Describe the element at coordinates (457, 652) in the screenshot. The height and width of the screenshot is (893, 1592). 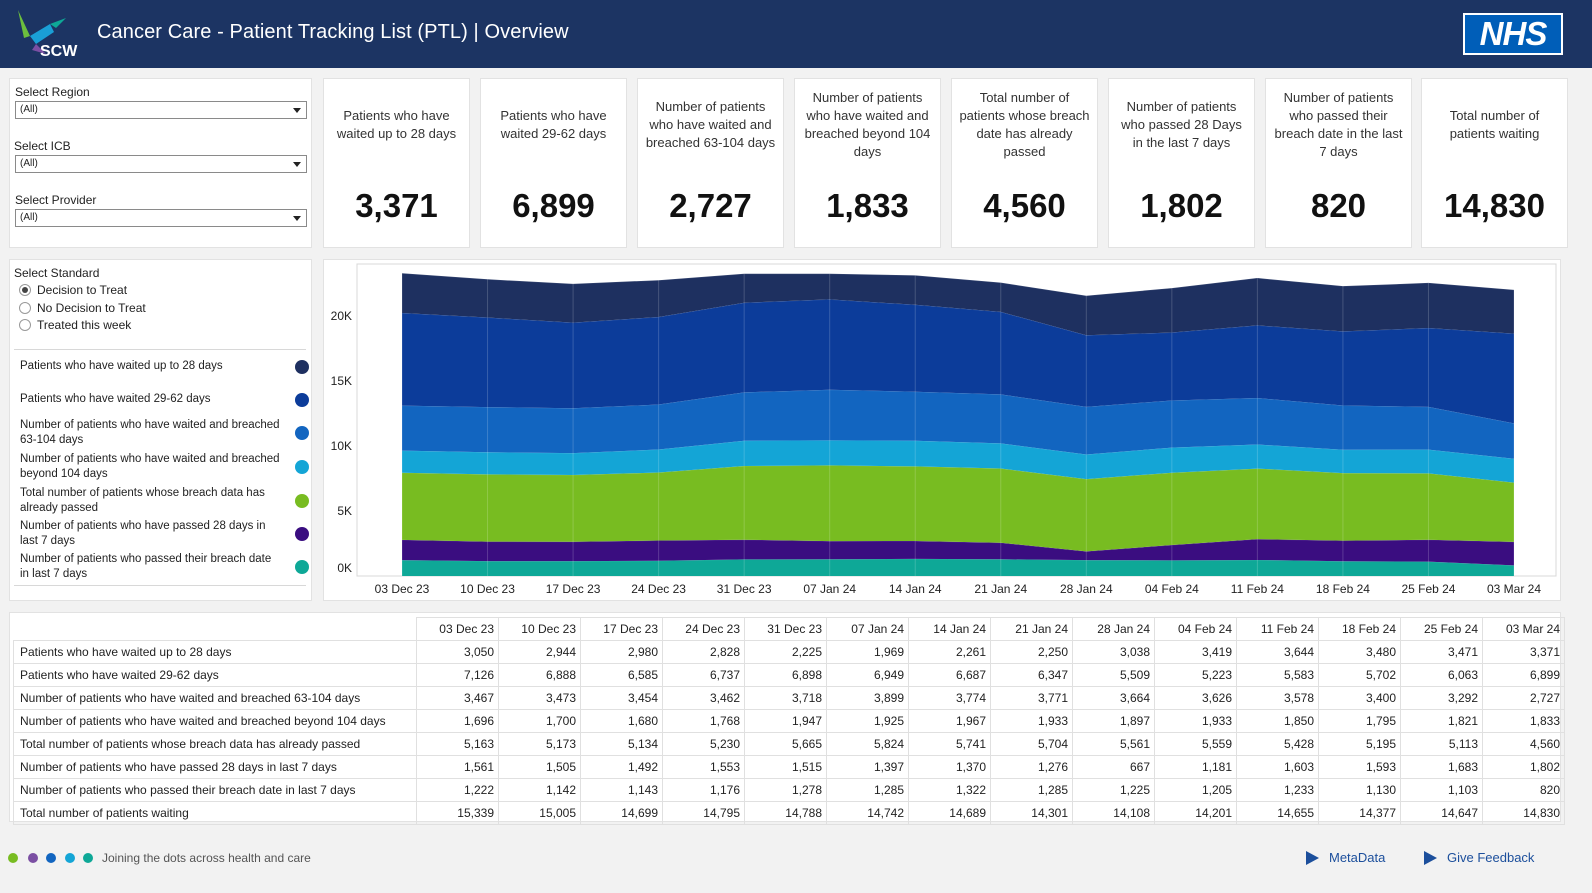
I see `table-cell: 3,050` at that location.